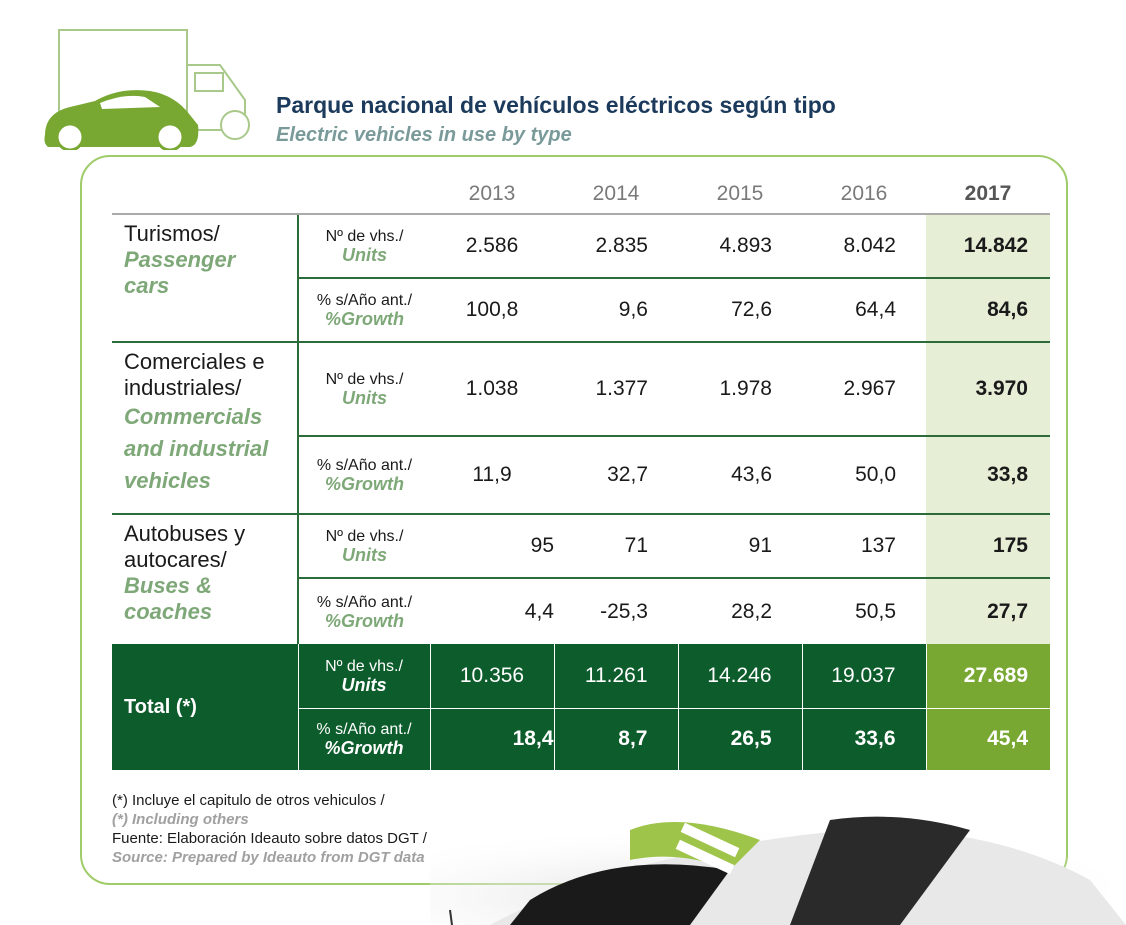 The height and width of the screenshot is (925, 1126). Describe the element at coordinates (492, 474) in the screenshot. I see `table-cell: 11,9` at that location.